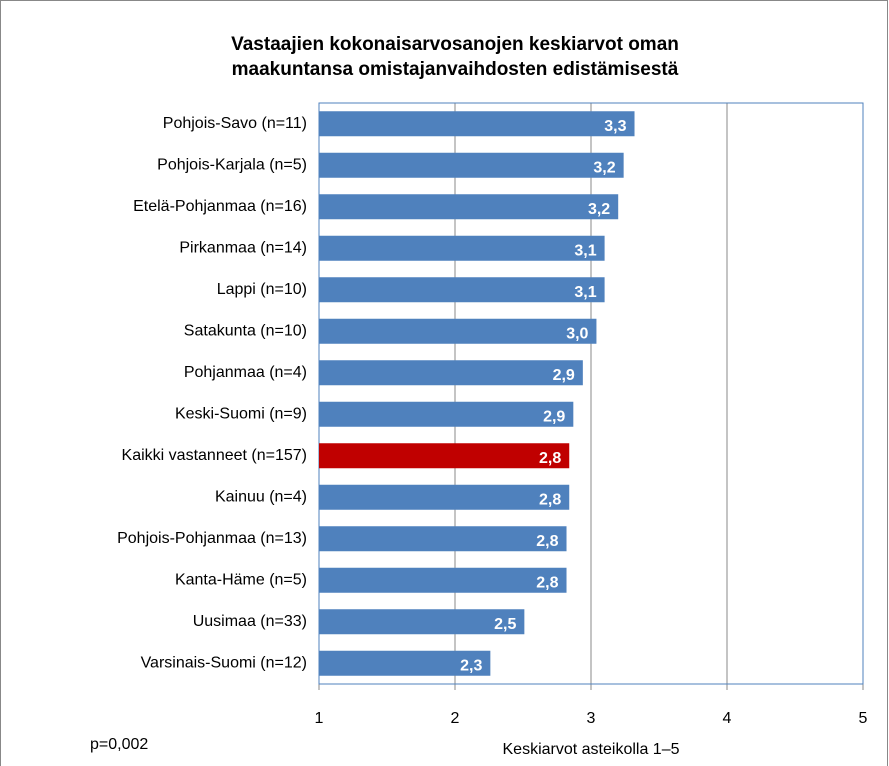 This screenshot has width=889, height=766. What do you see at coordinates (863, 718) in the screenshot?
I see `x-tick-label: 5` at bounding box center [863, 718].